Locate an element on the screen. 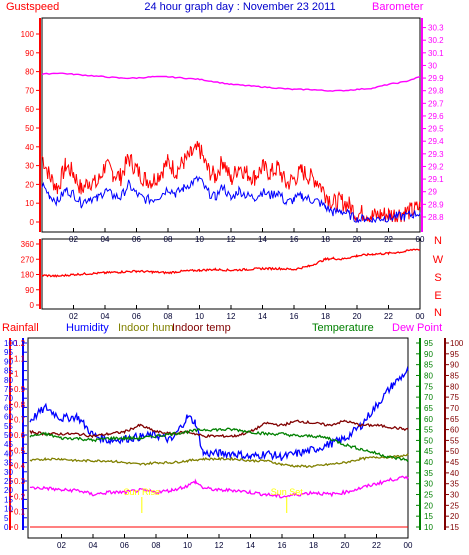 The image size is (469, 555). temperature-y-tick-label: 20 is located at coordinates (428, 505).